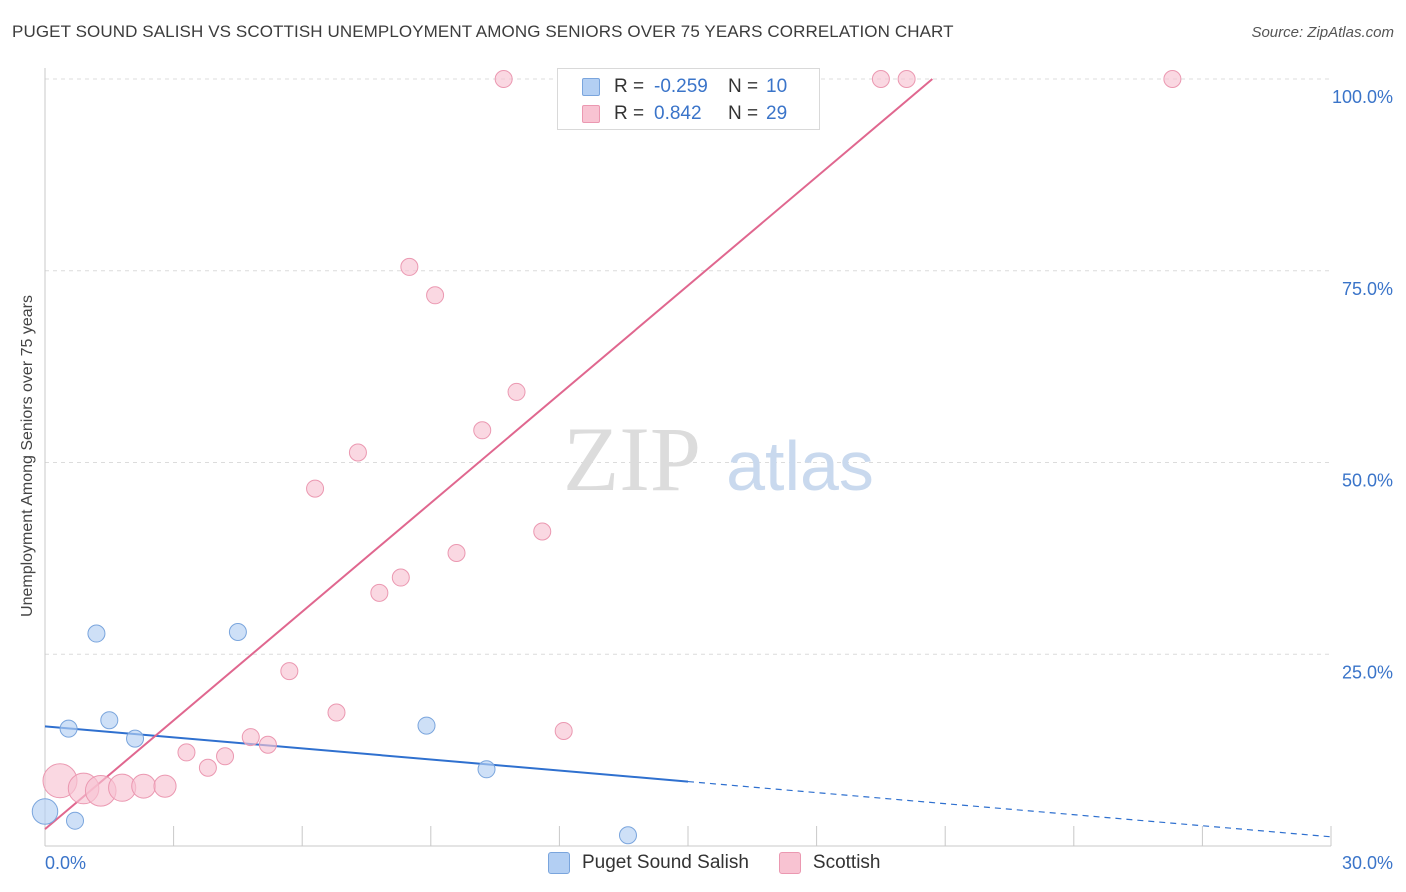  I want to click on trend-line-salish-extension, so click(1009, 809).